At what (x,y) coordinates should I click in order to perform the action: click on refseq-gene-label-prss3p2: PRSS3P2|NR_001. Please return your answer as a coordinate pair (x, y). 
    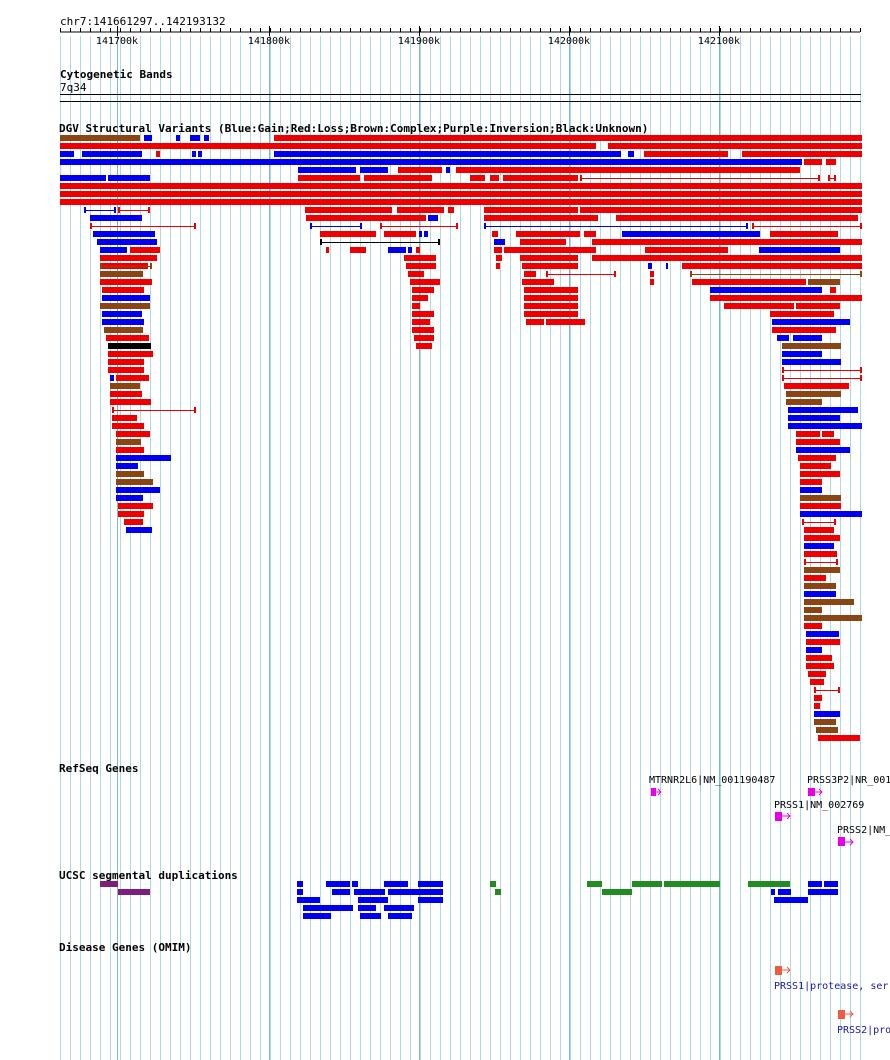
    Looking at the image, I should click on (848, 780).